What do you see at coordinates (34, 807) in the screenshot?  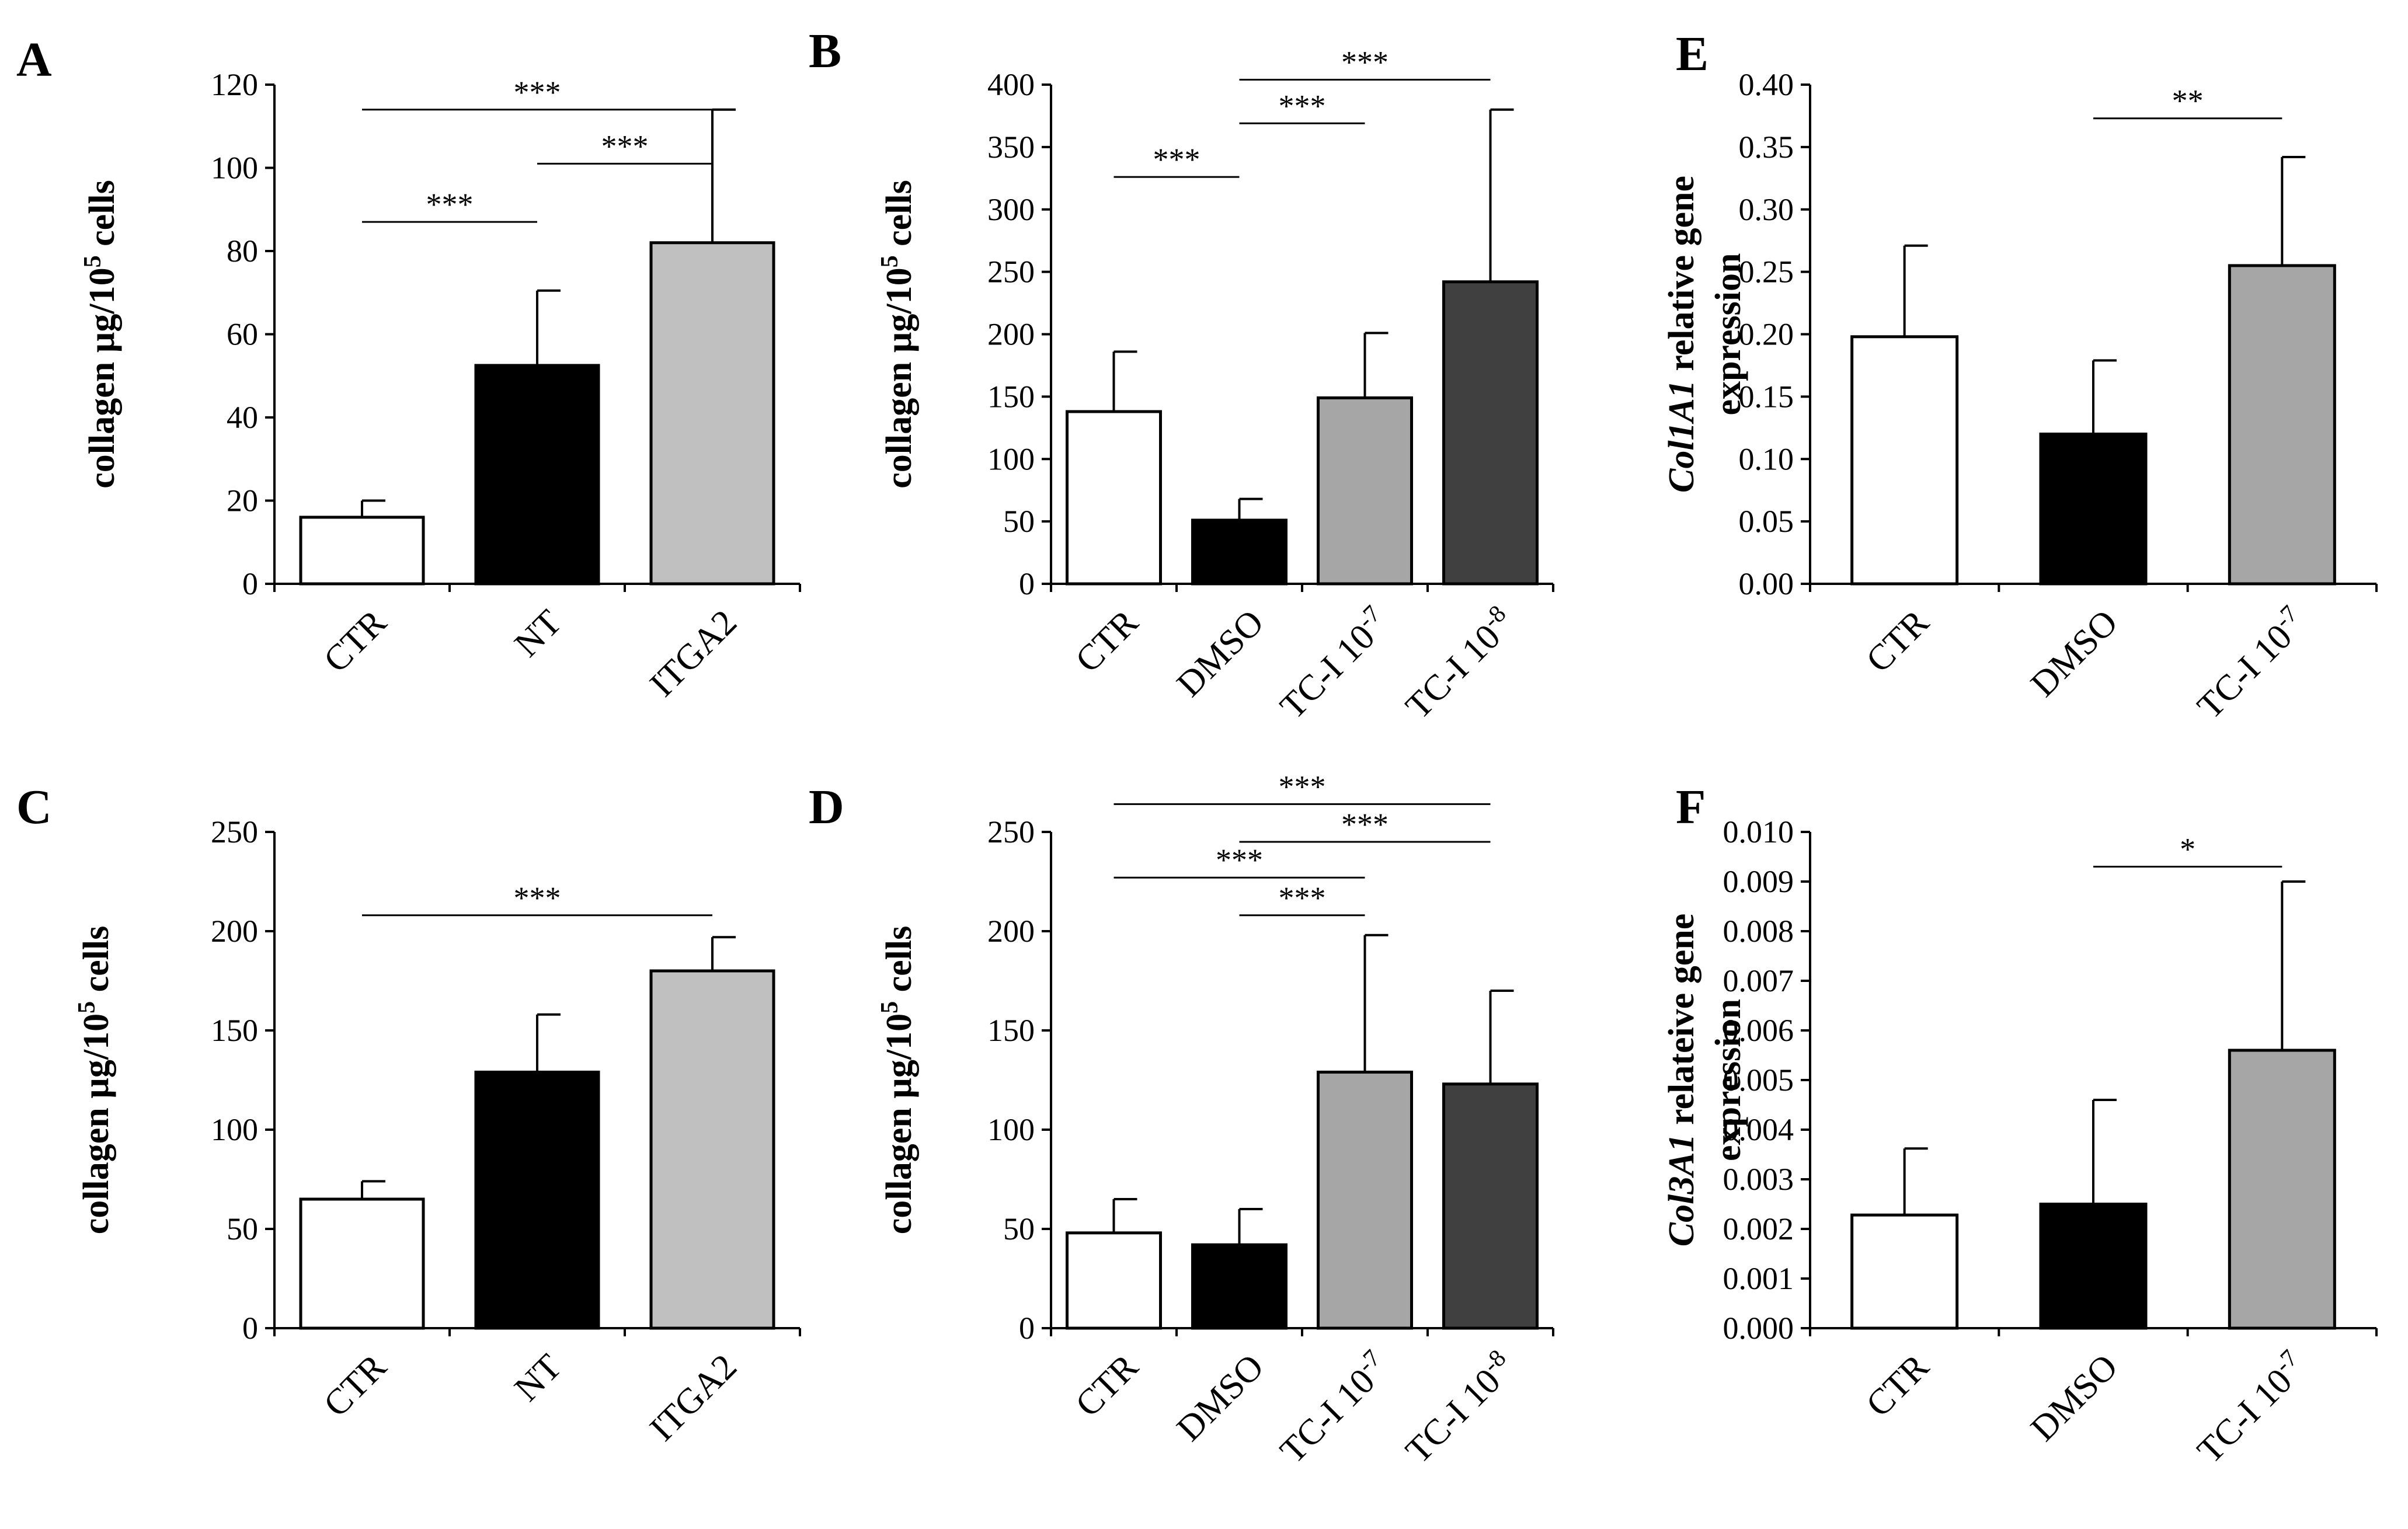 I see `panel-letter: C` at bounding box center [34, 807].